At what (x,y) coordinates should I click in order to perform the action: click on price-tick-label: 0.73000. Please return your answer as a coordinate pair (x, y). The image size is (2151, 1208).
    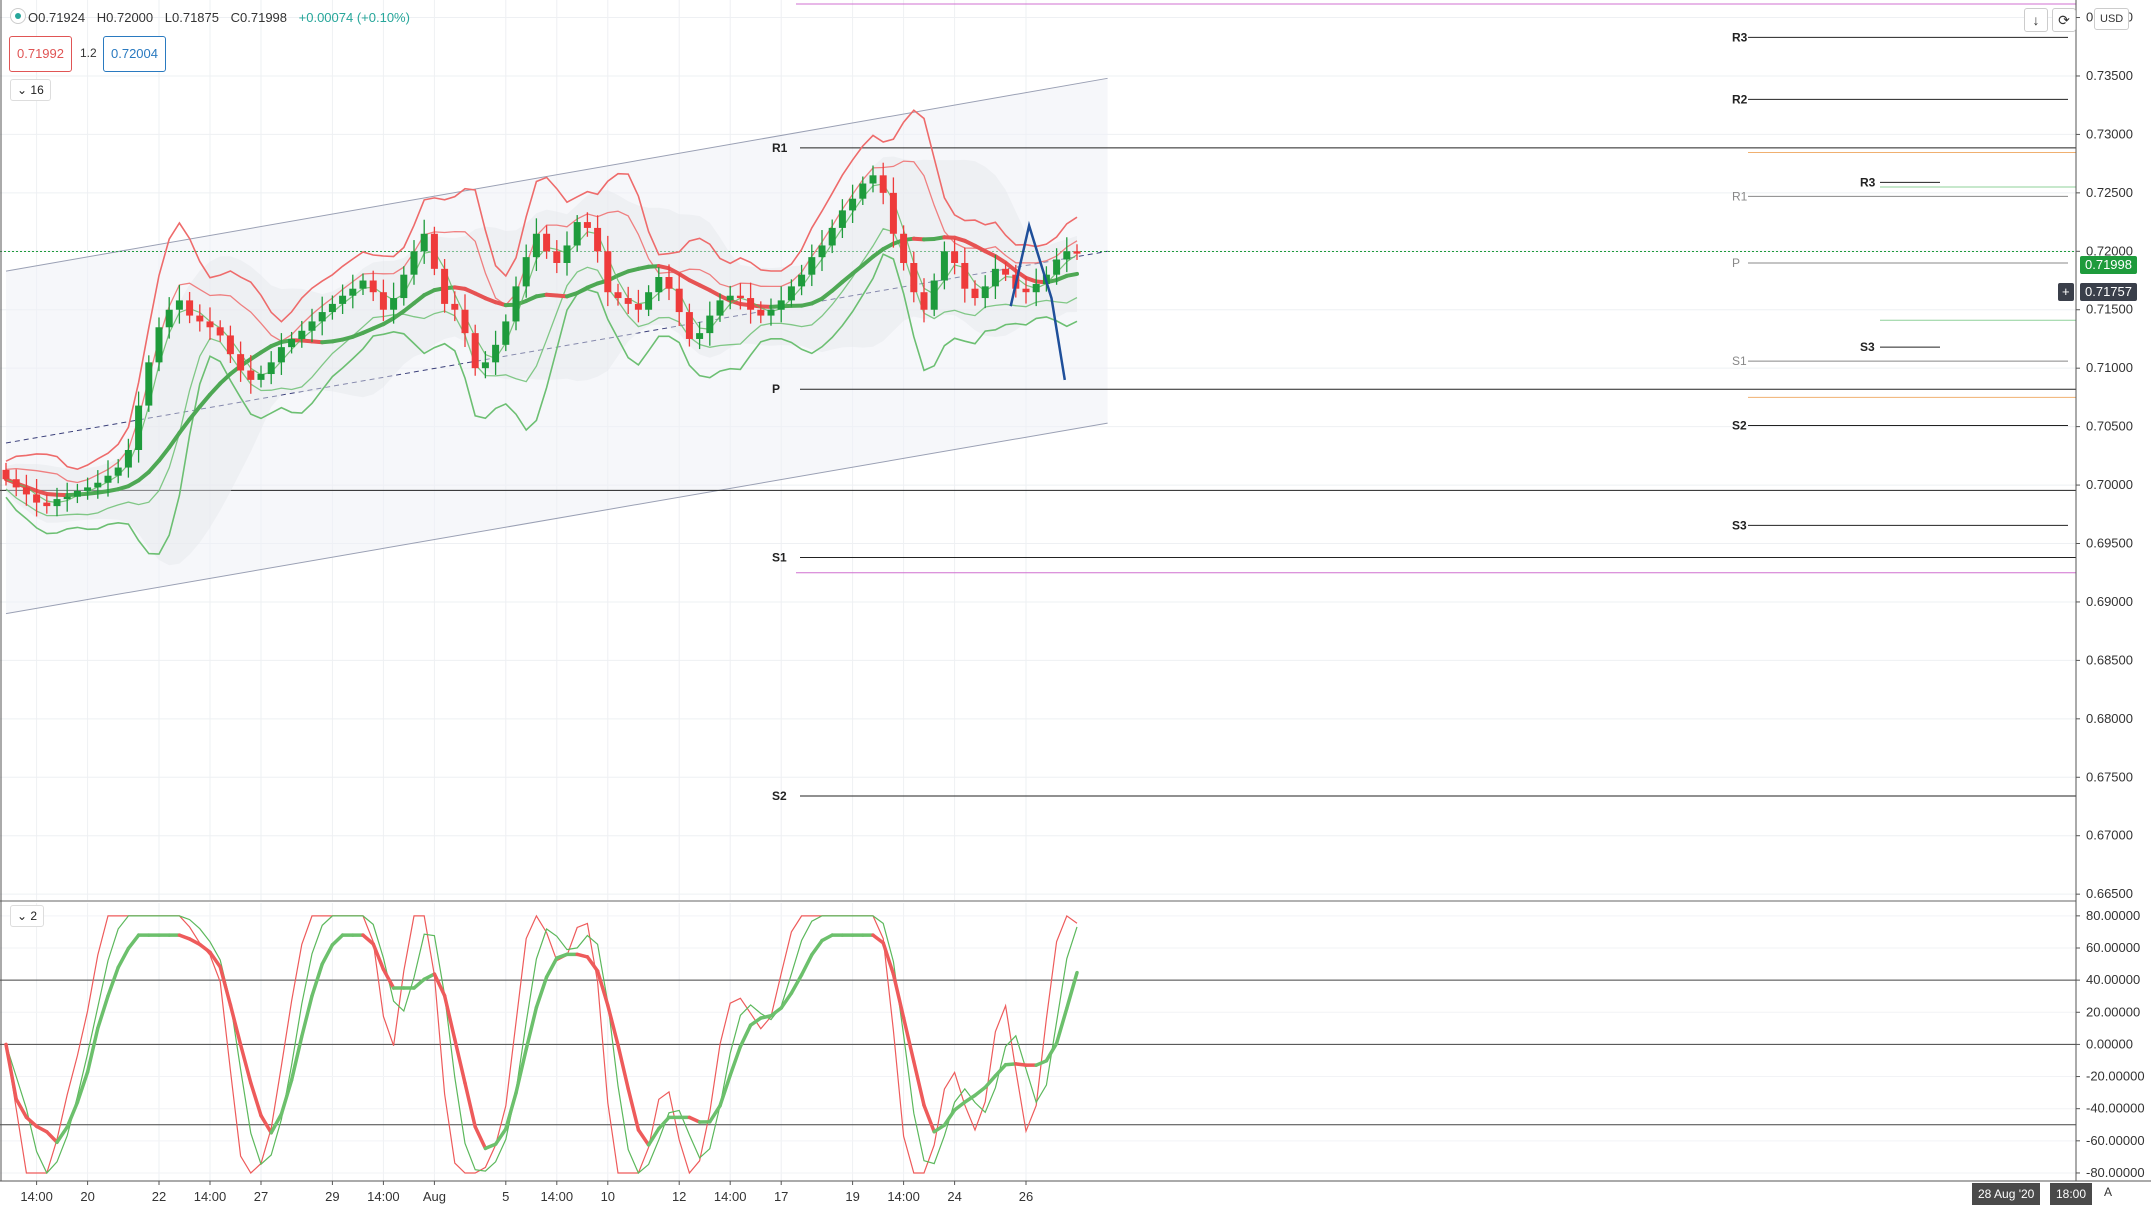
    Looking at the image, I should click on (2109, 133).